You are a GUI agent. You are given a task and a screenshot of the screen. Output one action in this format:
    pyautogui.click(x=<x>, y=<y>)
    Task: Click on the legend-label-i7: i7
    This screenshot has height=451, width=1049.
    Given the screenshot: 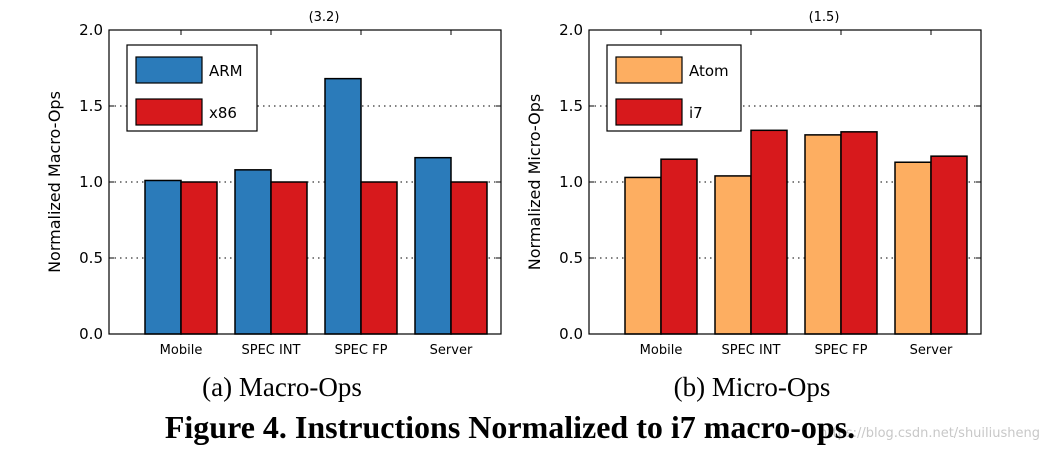 What is the action you would take?
    pyautogui.click(x=696, y=113)
    